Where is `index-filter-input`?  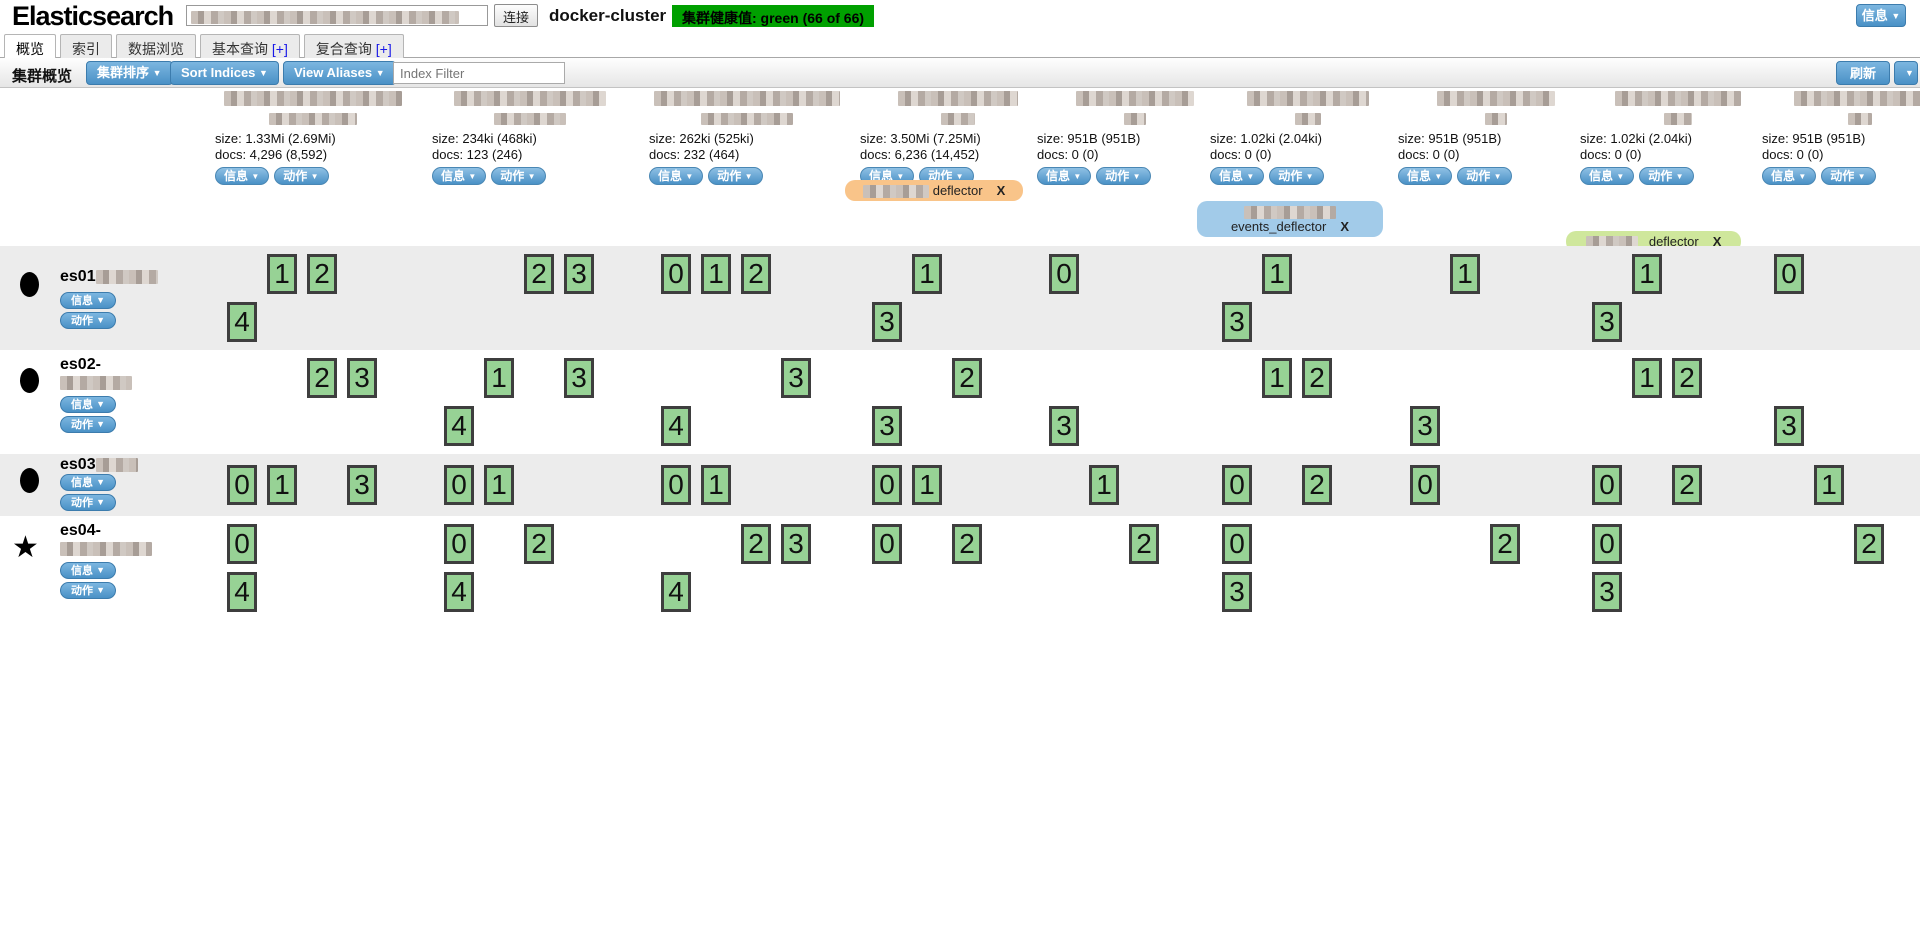
index-filter-input is located at coordinates (479, 73).